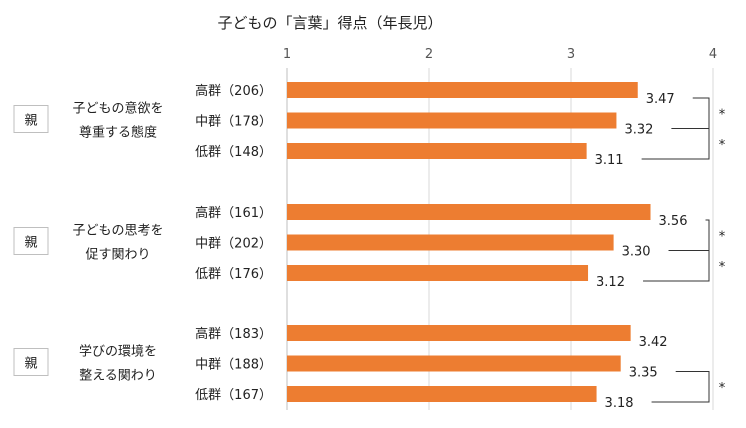 The image size is (746, 428). Describe the element at coordinates (233, 244) in the screenshot. I see `category-label: 中群（202）` at that location.